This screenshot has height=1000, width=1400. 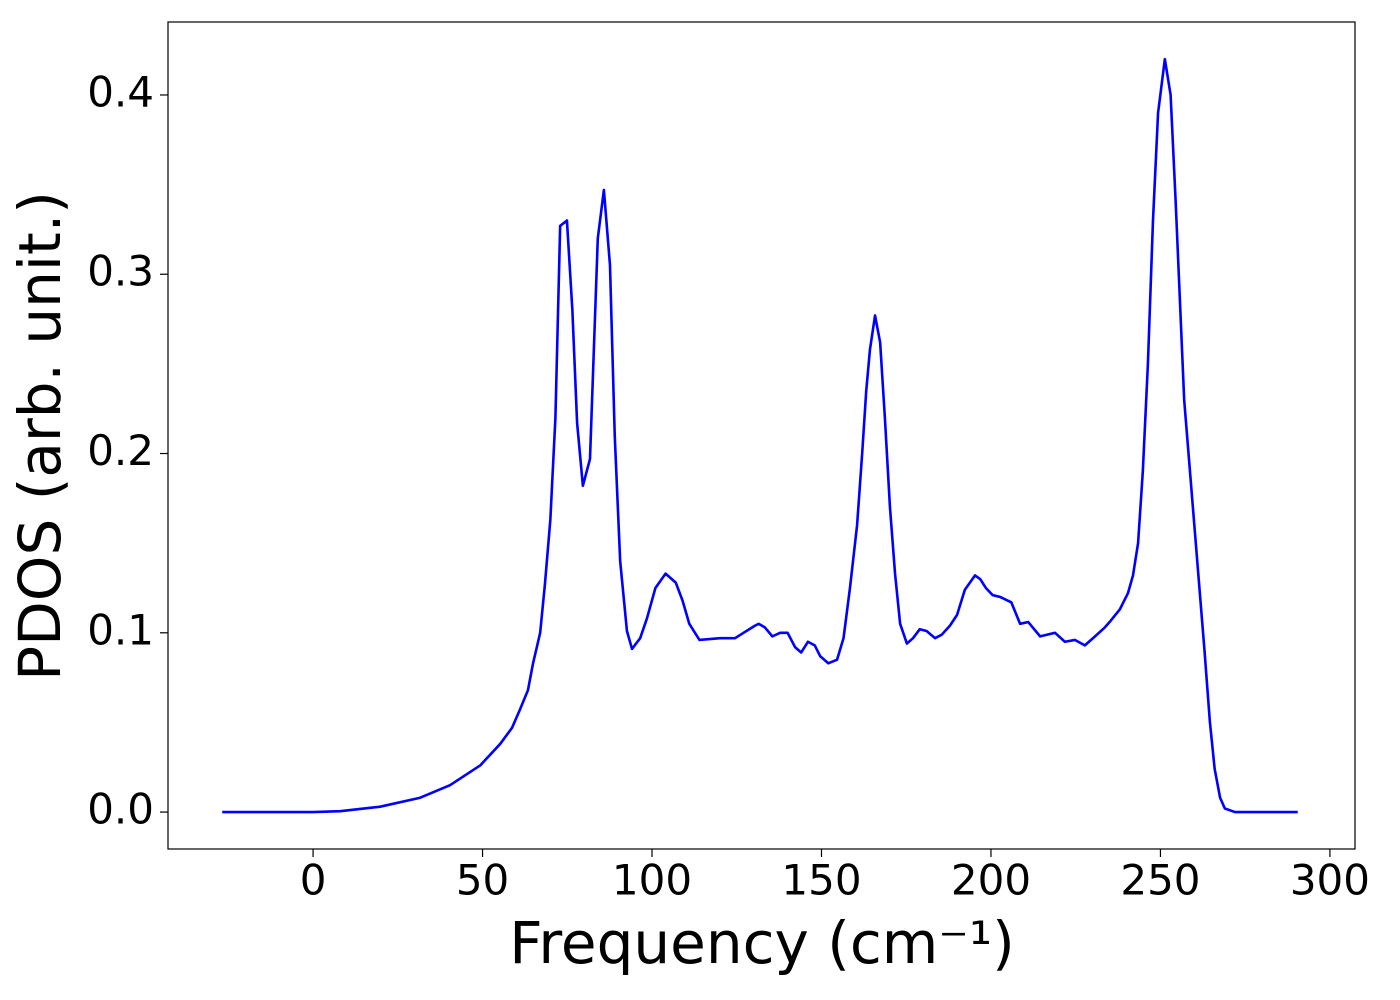 What do you see at coordinates (313, 880) in the screenshot?
I see `x-tick-label: 0` at bounding box center [313, 880].